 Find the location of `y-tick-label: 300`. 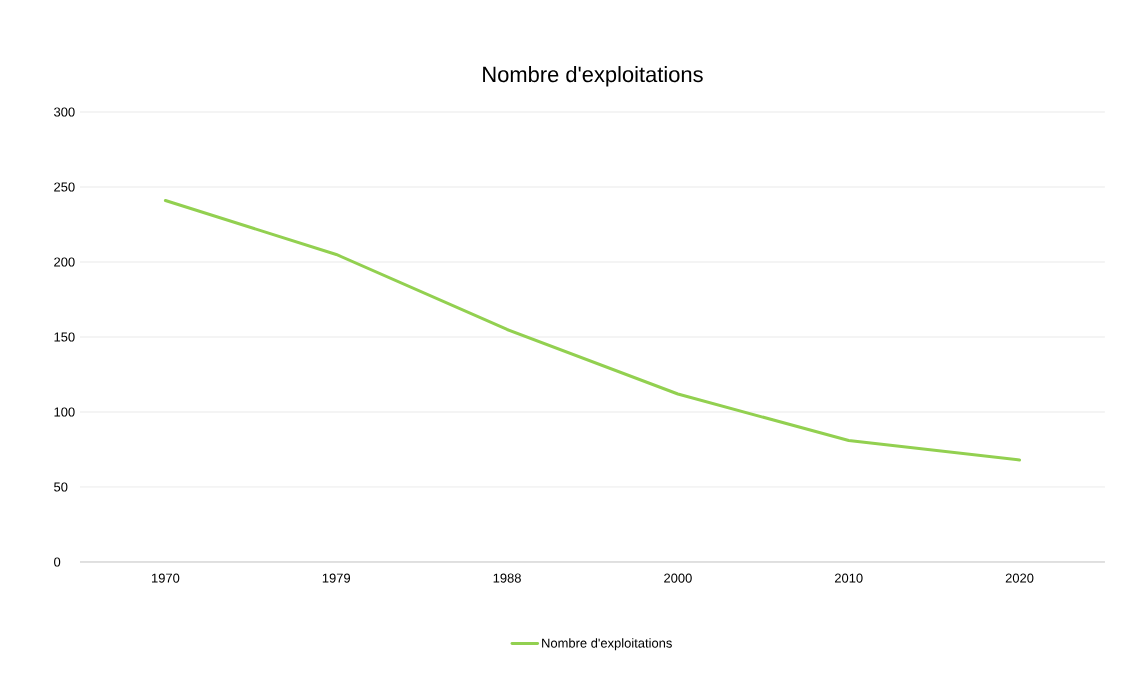

y-tick-label: 300 is located at coordinates (64, 112).